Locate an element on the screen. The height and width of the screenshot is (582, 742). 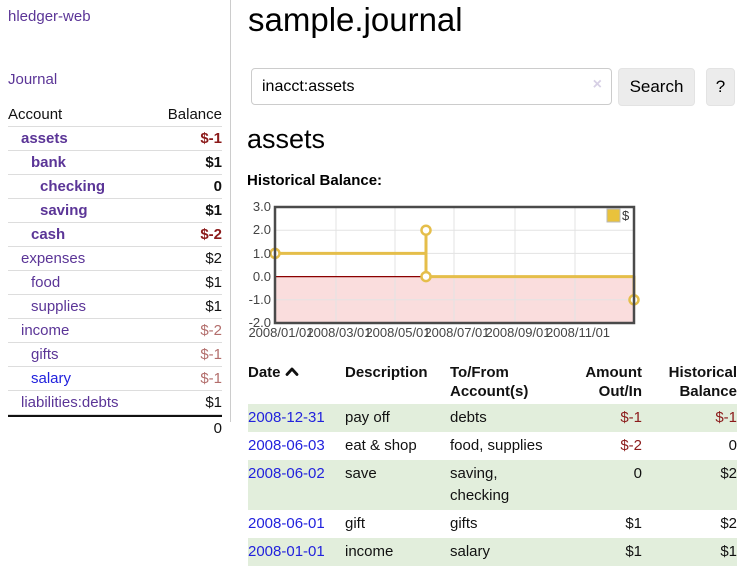
y-tick: -2.0 is located at coordinates (260, 322).